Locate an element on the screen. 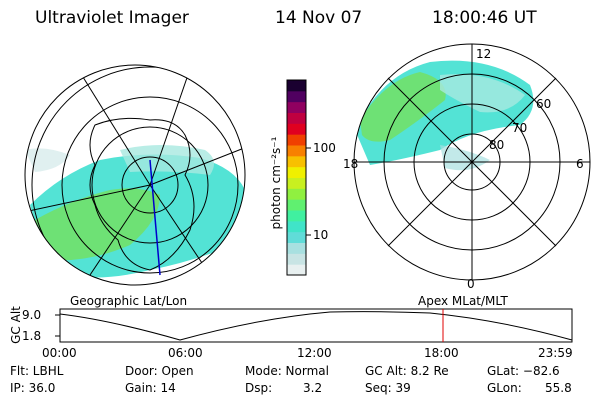 The image size is (600, 400). mlt-label-bottom: 0 is located at coordinates (471, 284).